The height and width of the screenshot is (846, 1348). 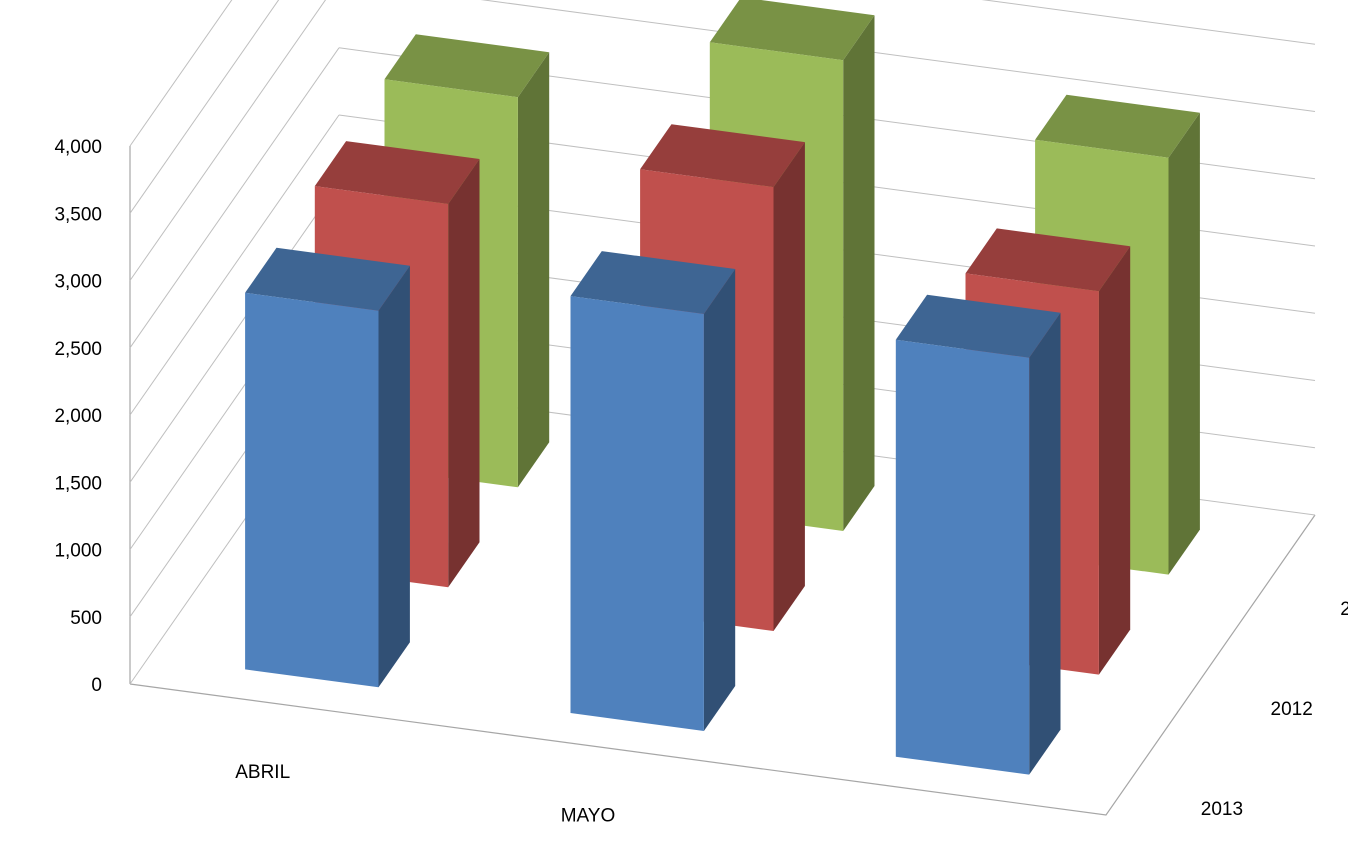 What do you see at coordinates (78, 147) in the screenshot?
I see `y-tick-label: 4,000` at bounding box center [78, 147].